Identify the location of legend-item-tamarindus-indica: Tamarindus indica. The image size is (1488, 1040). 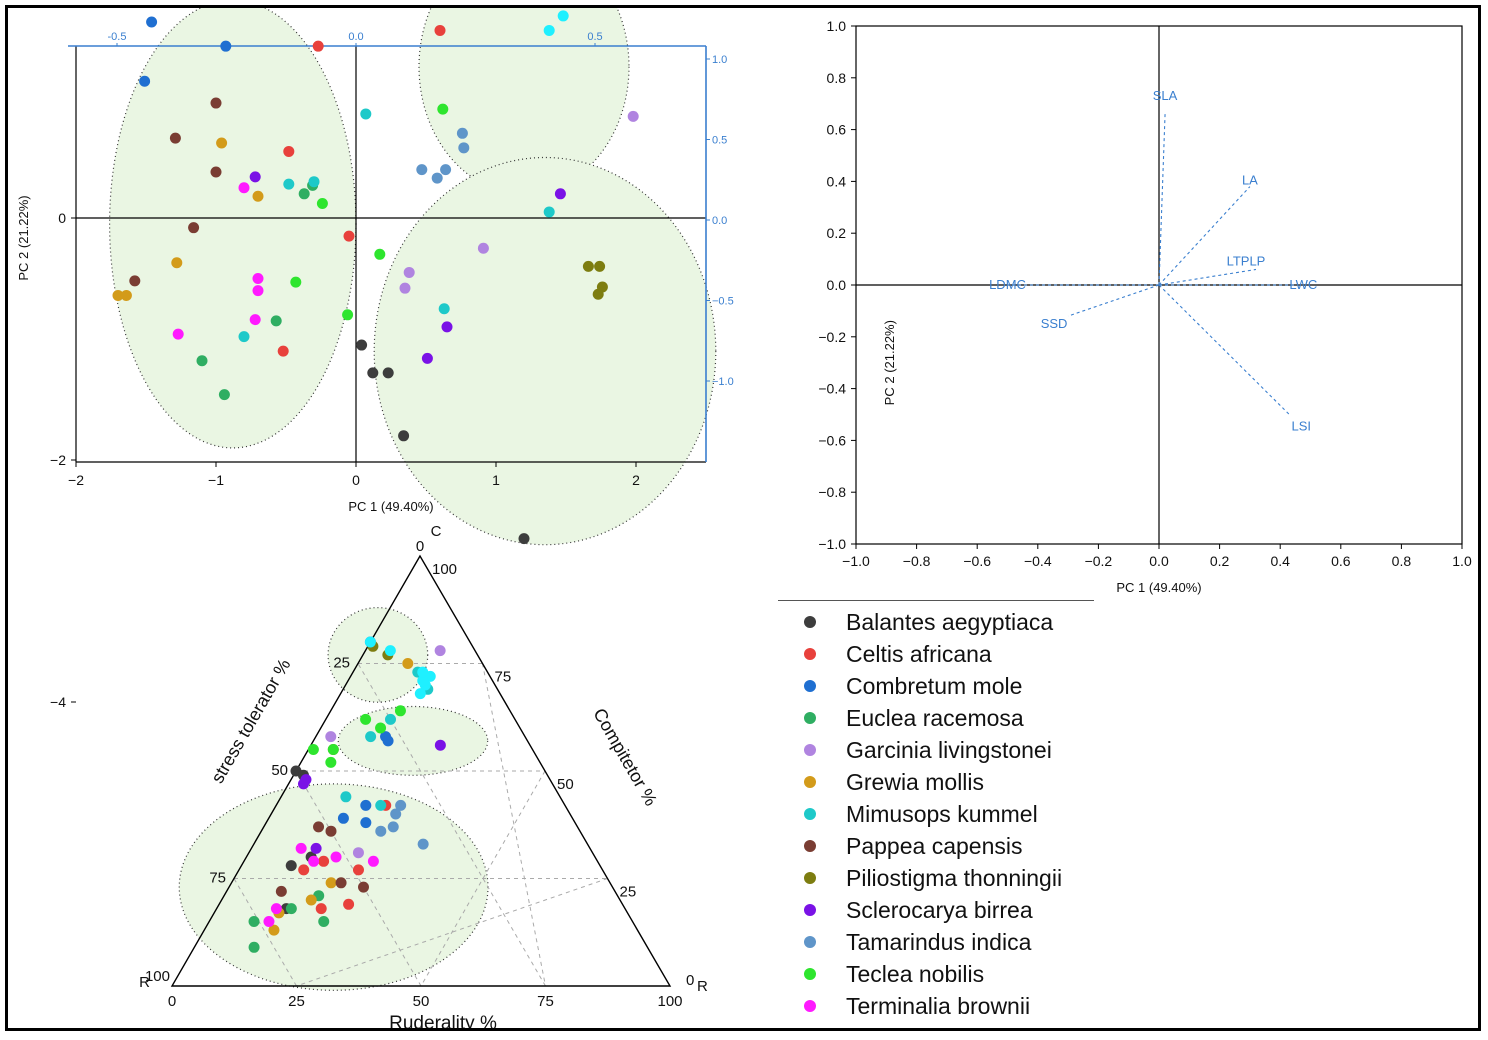
(904, 942).